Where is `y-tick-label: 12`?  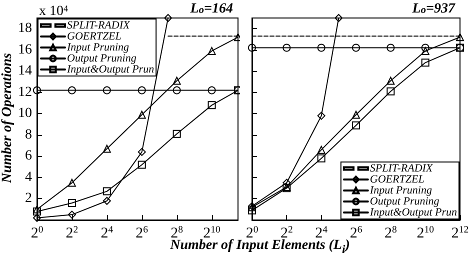
y-tick-label: 12 is located at coordinates (25, 92).